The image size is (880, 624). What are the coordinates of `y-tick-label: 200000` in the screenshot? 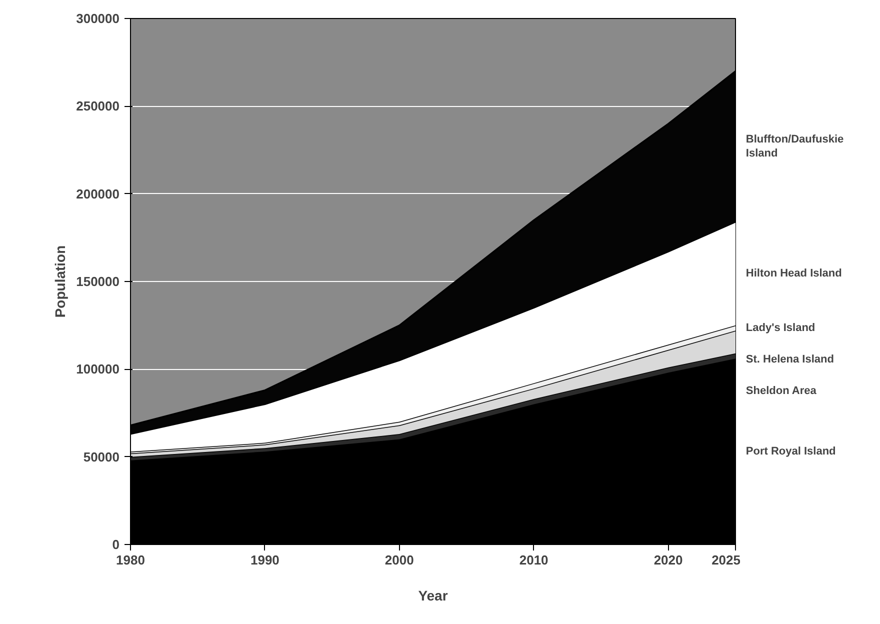 It's located at (98, 194).